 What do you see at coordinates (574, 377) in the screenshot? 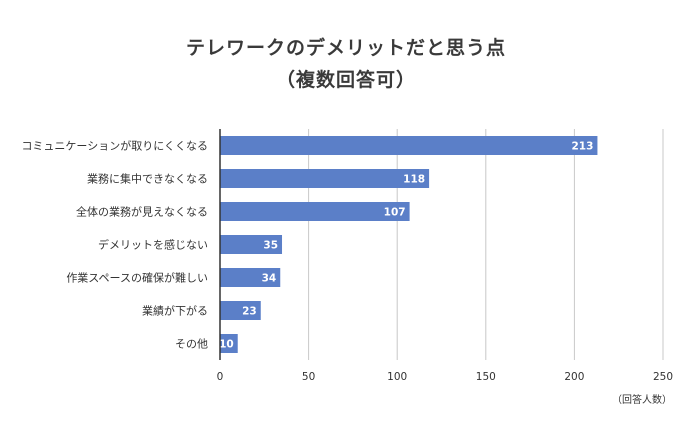
I see `x-tick-label-200: 200` at bounding box center [574, 377].